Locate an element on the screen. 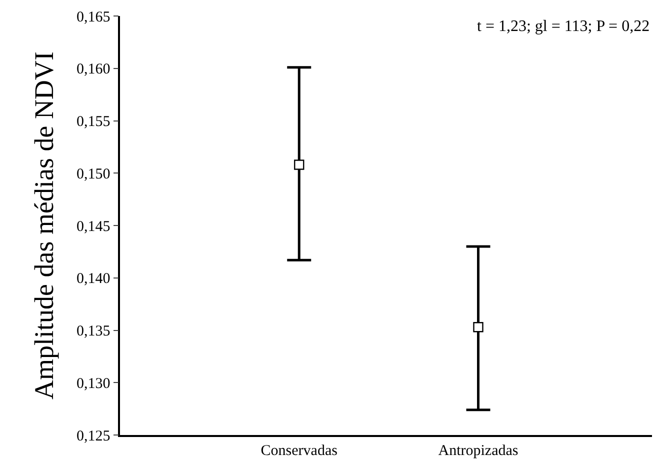  x-tick-label: Antropizadas is located at coordinates (478, 450).